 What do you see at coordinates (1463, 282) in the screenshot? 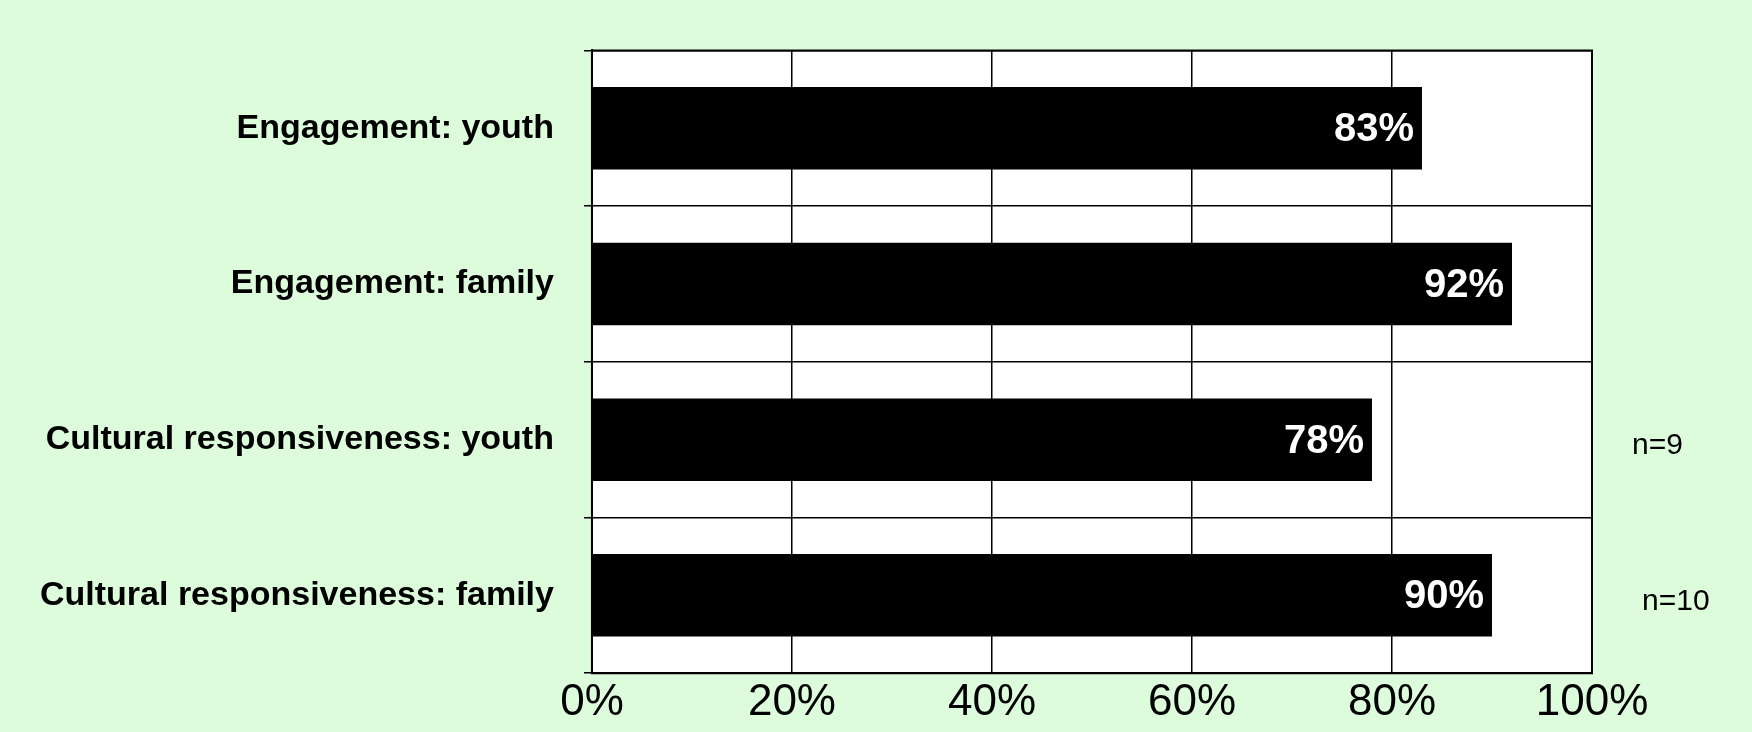
I see `data-label: 92%` at bounding box center [1463, 282].